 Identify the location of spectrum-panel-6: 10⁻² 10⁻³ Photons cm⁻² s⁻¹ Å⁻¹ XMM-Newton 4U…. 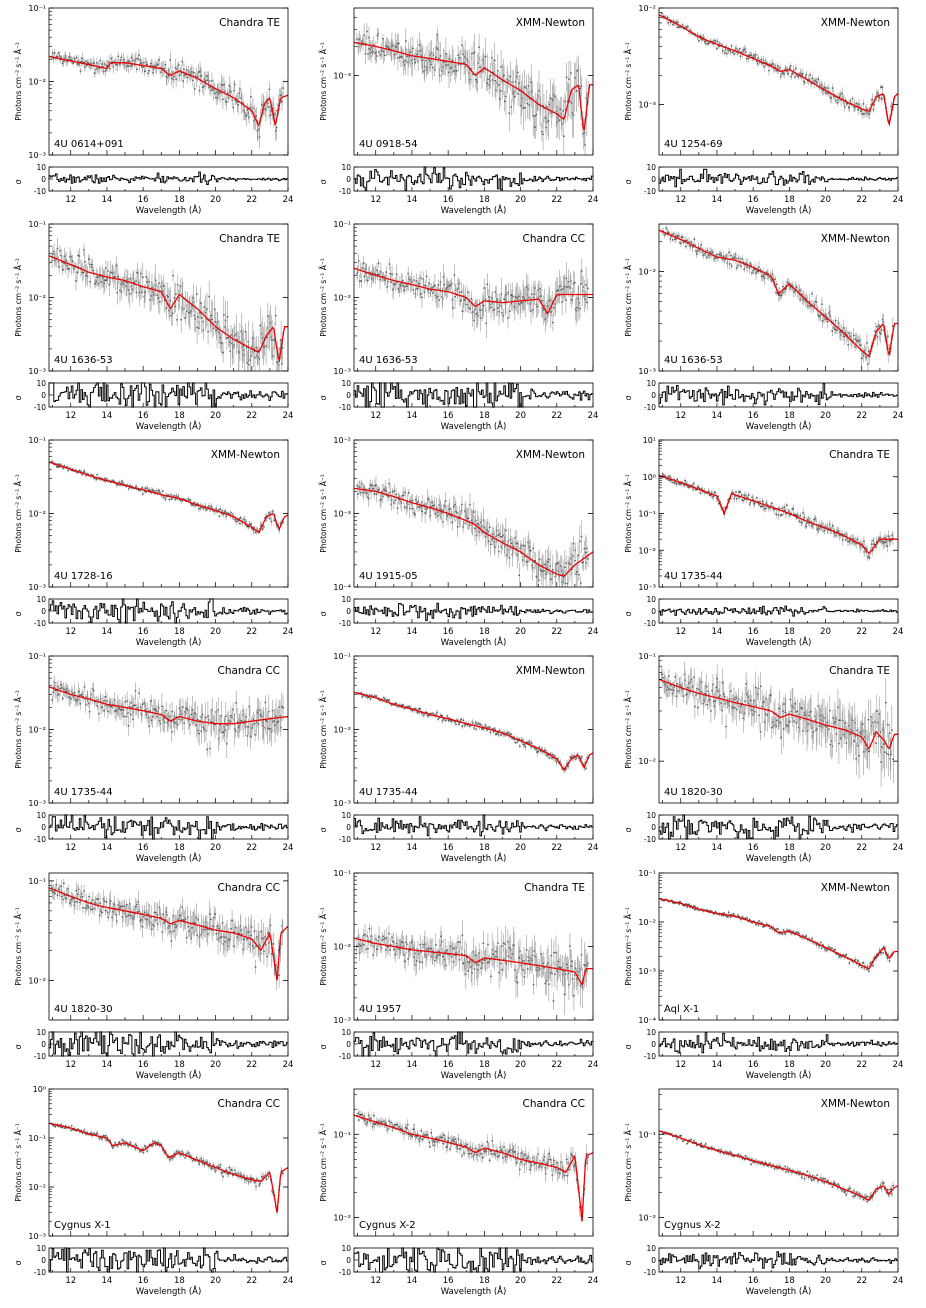
(764, 327).